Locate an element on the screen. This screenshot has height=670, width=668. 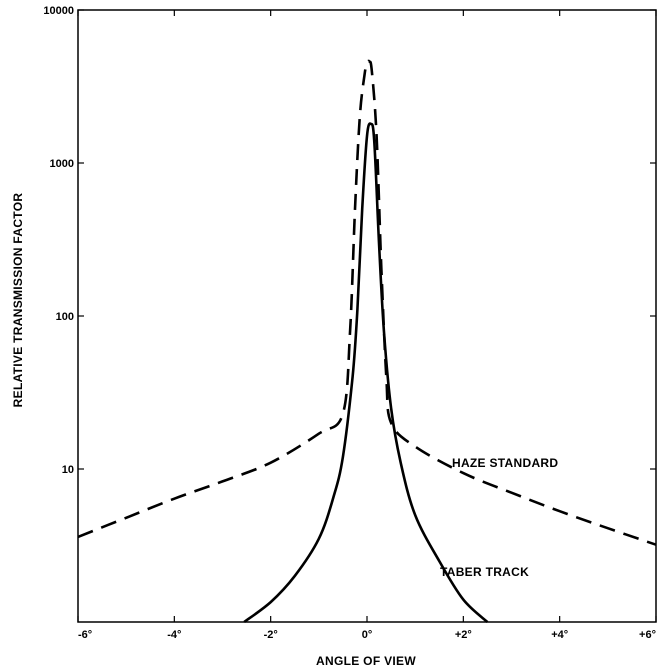
y-tick-label: 10 is located at coordinates (68, 470).